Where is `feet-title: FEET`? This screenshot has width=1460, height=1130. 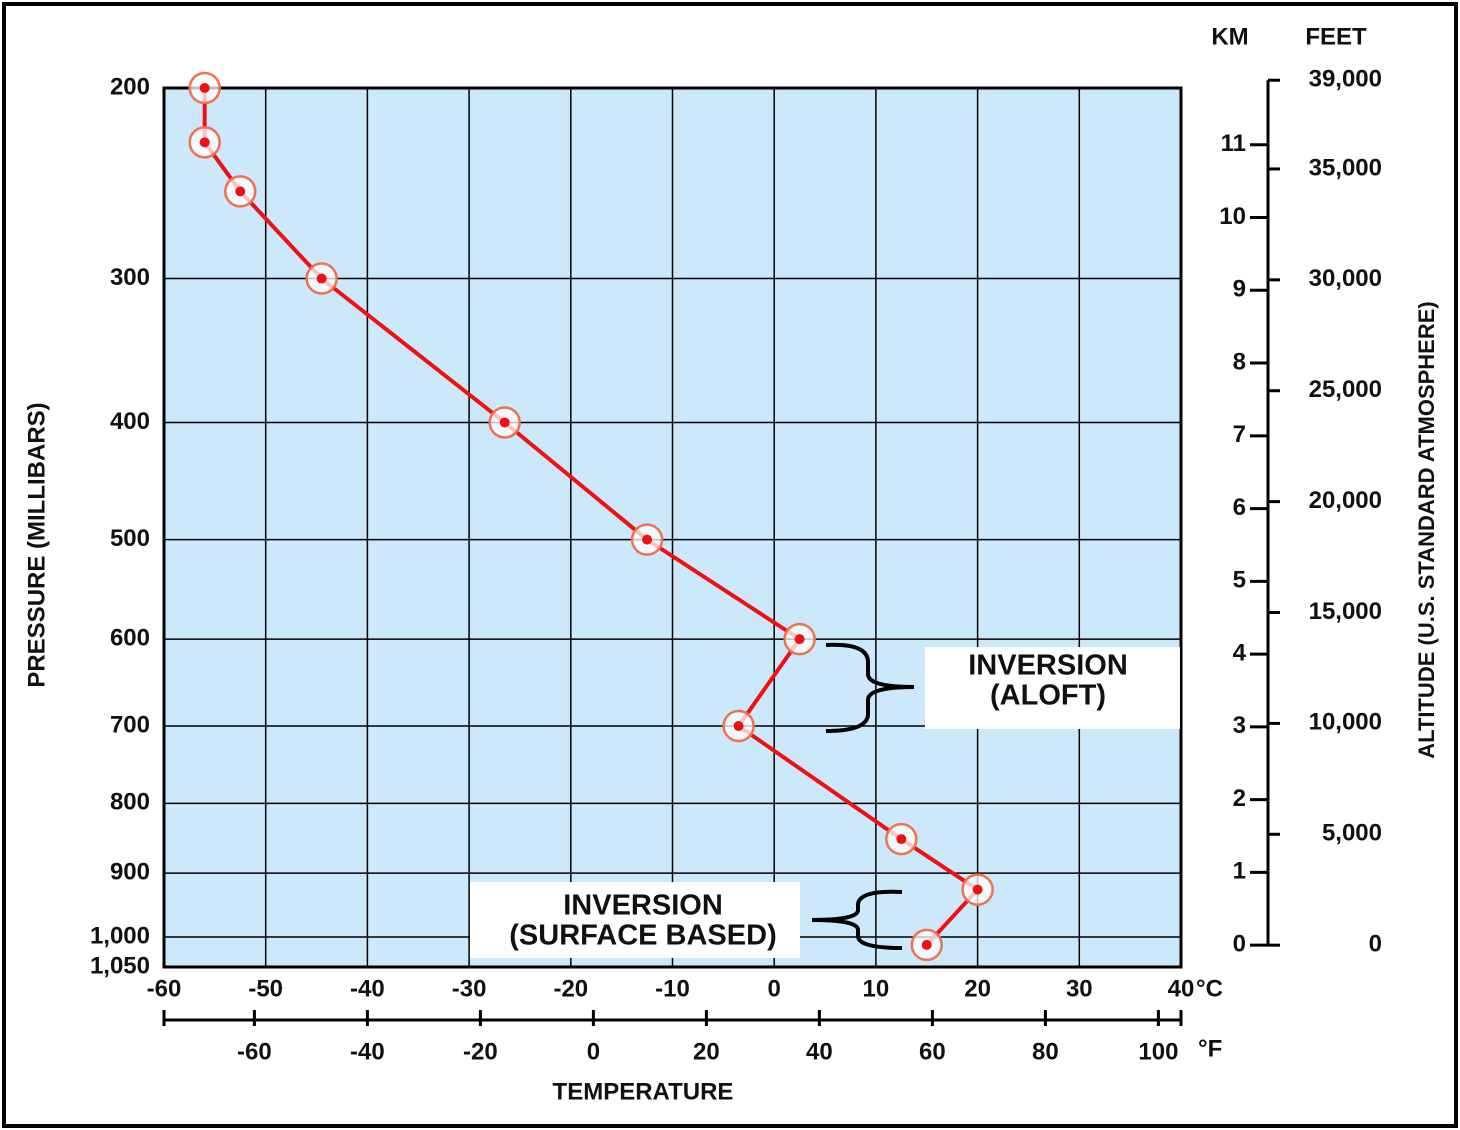
feet-title: FEET is located at coordinates (1336, 36).